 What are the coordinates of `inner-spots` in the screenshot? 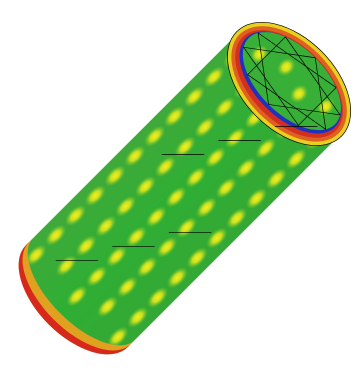 It's located at (292, 80).